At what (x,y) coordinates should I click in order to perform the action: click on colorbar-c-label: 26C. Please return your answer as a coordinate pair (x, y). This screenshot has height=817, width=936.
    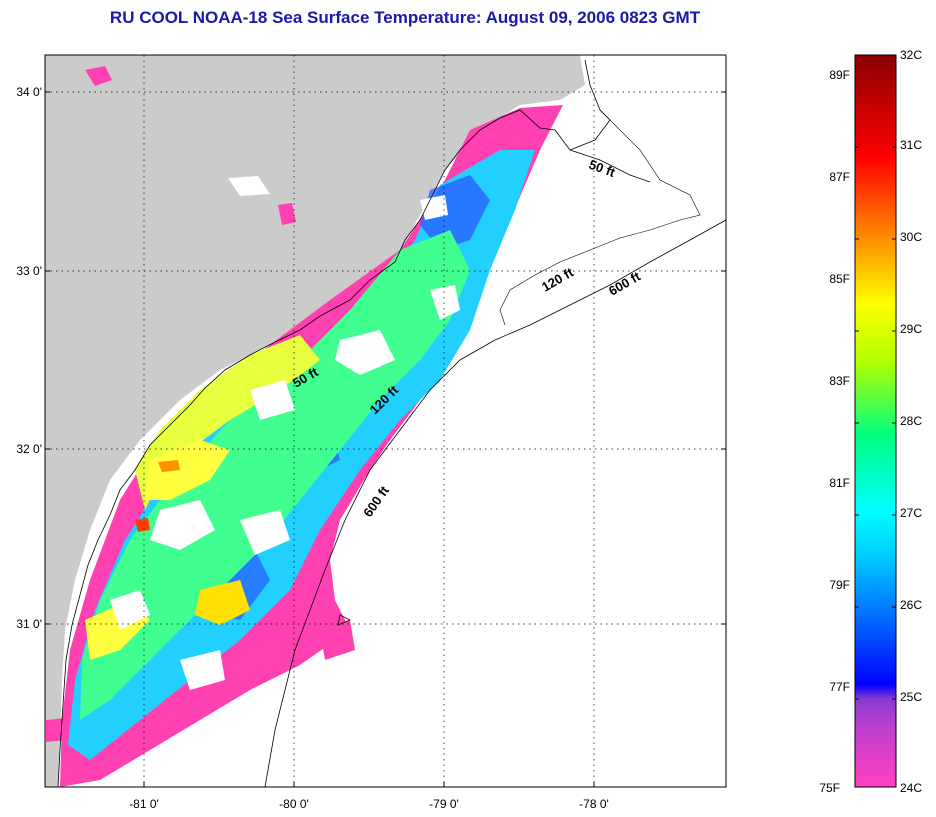
    Looking at the image, I should click on (911, 605).